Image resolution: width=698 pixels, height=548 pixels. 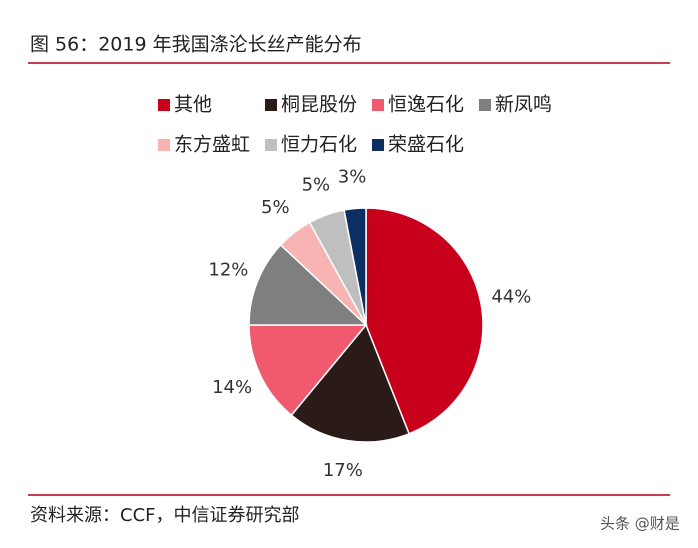 What do you see at coordinates (426, 105) in the screenshot?
I see `legend-label: 恒逸石化` at bounding box center [426, 105].